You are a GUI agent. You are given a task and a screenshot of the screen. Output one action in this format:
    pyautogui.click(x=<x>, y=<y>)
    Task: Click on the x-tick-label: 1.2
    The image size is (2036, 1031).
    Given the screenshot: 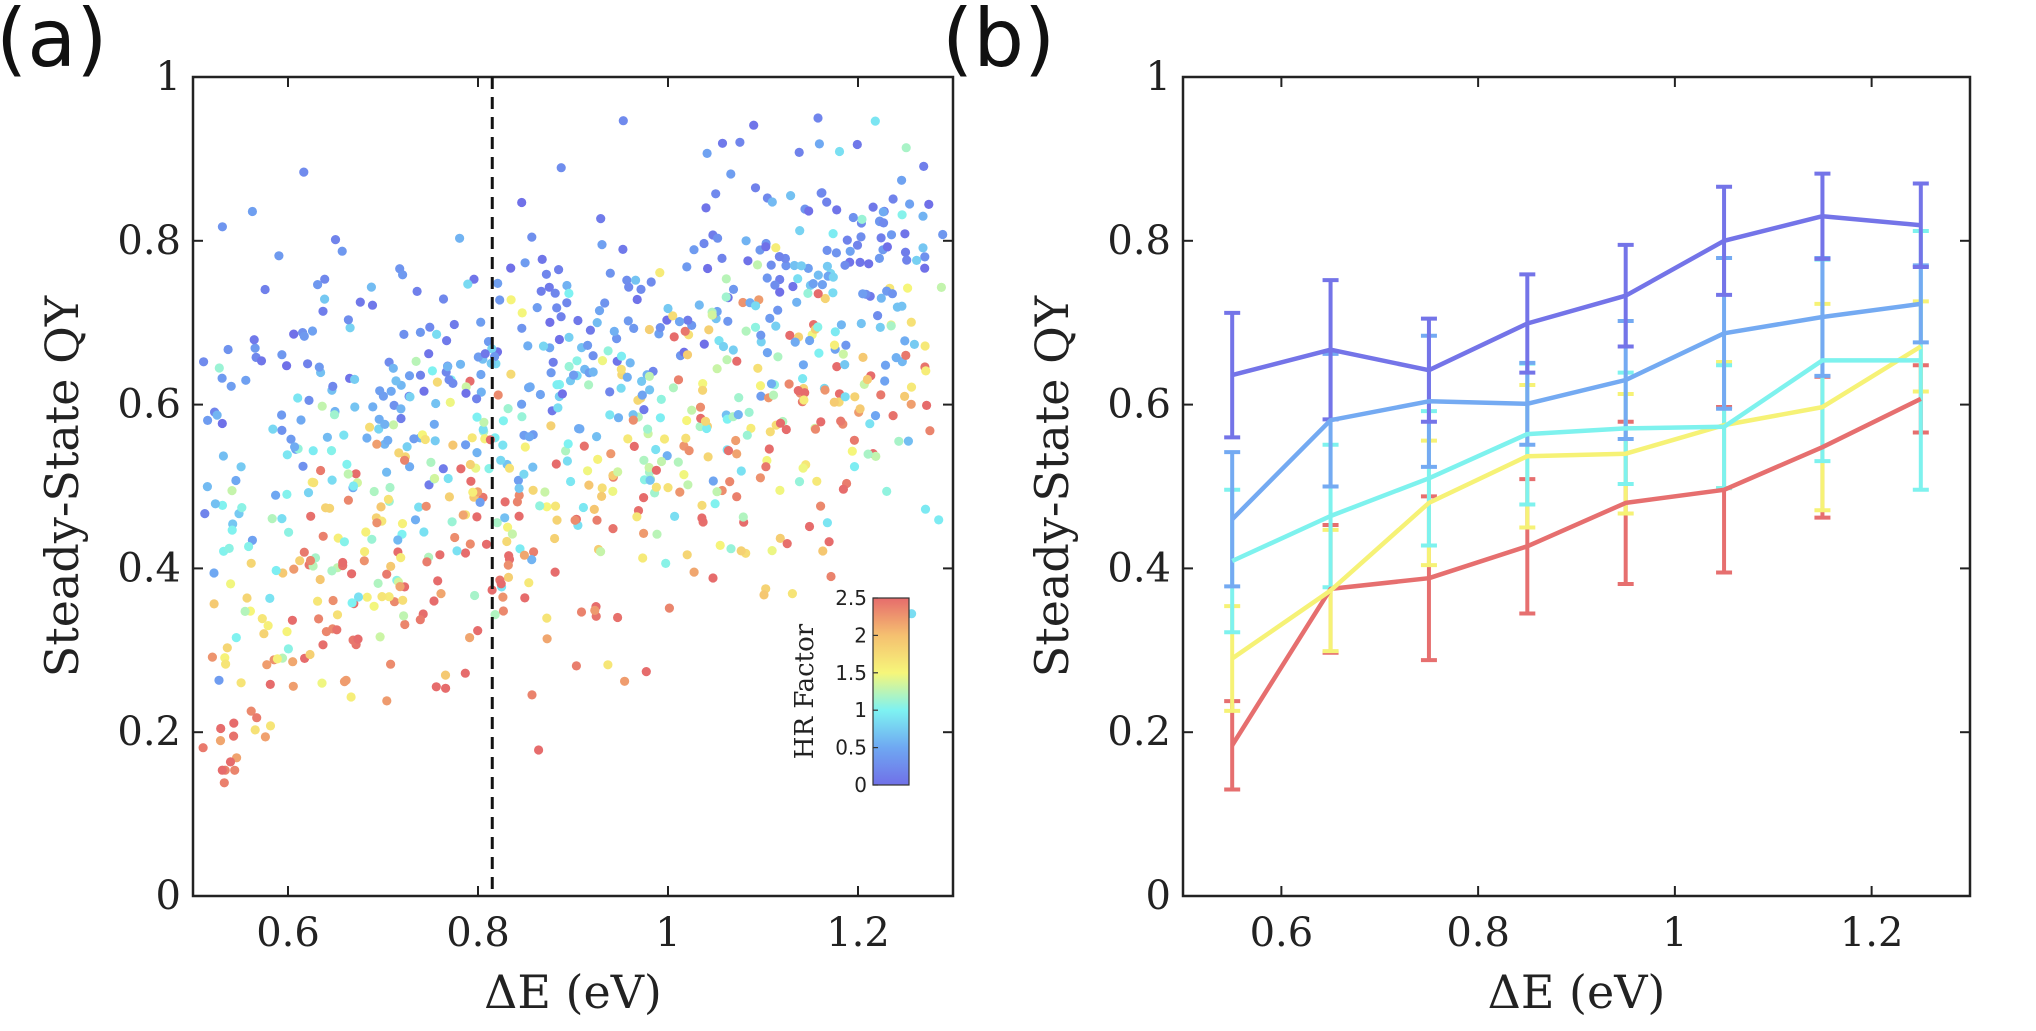 What is the action you would take?
    pyautogui.click(x=1872, y=933)
    